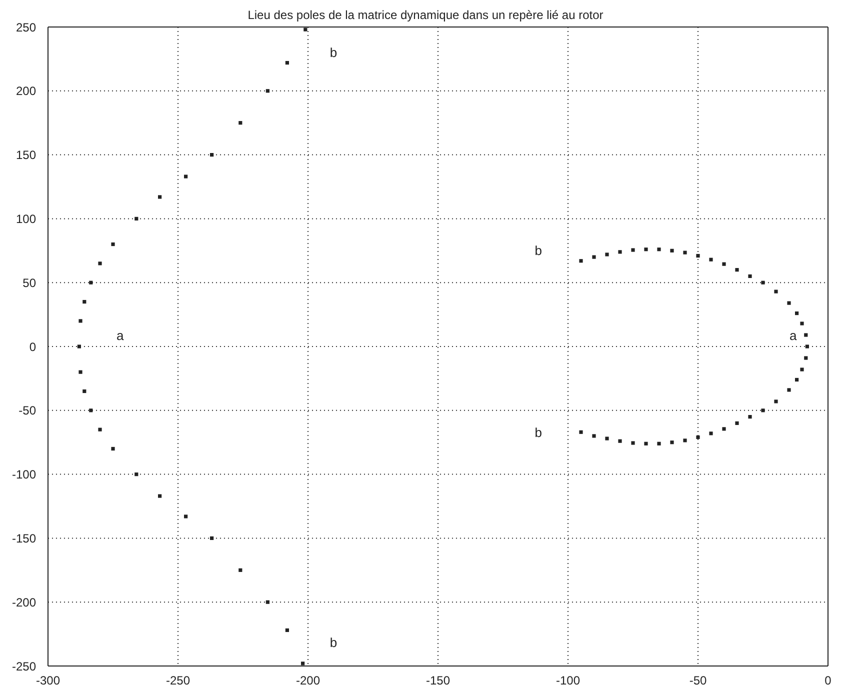 Image resolution: width=851 pixels, height=695 pixels. I want to click on x-tick-label: -300, so click(48, 681).